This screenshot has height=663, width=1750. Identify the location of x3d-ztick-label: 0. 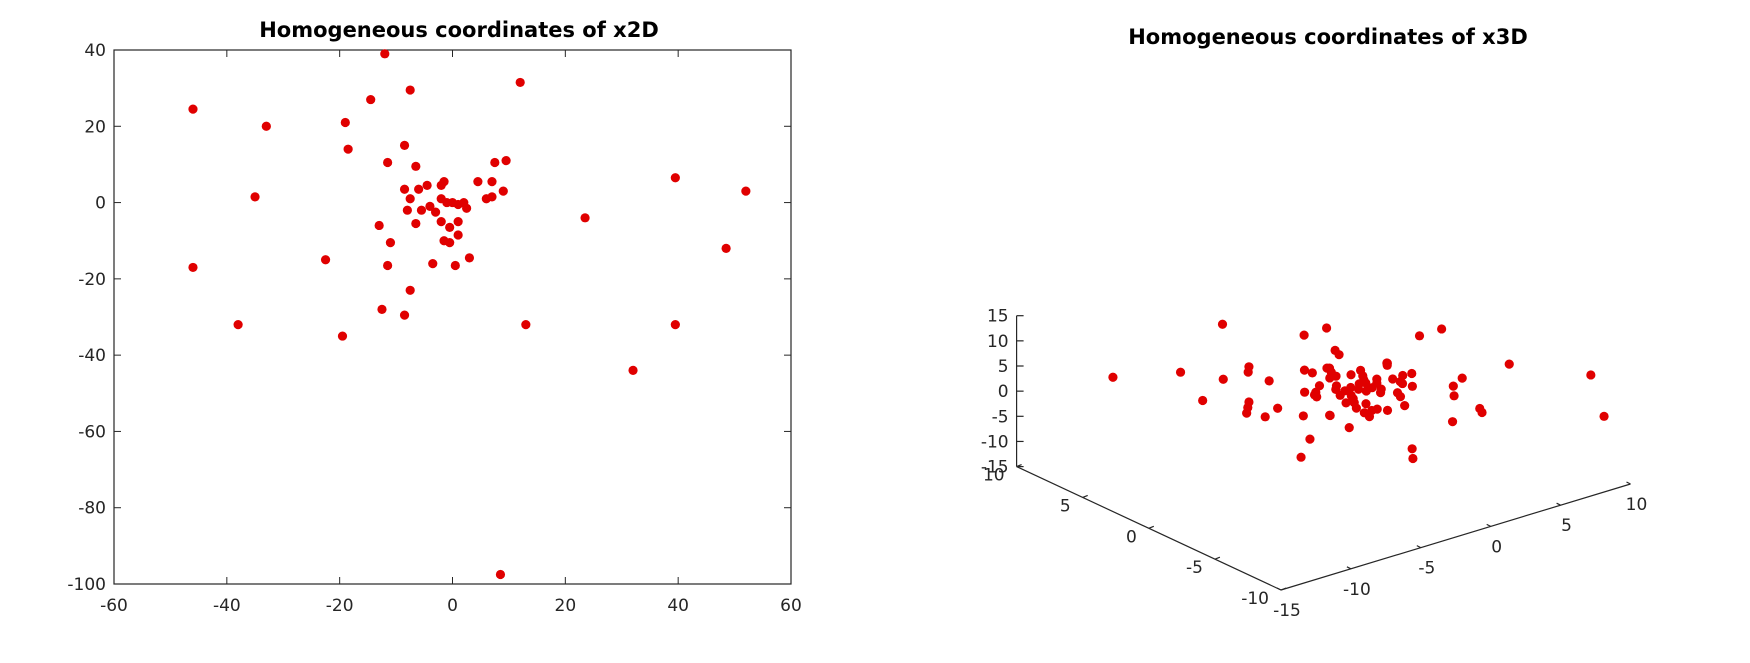
(1003, 392).